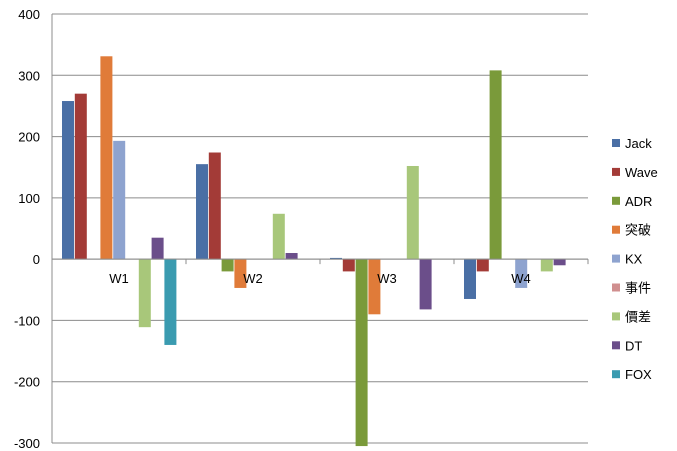  I want to click on legend-label: 突破, so click(638, 230).